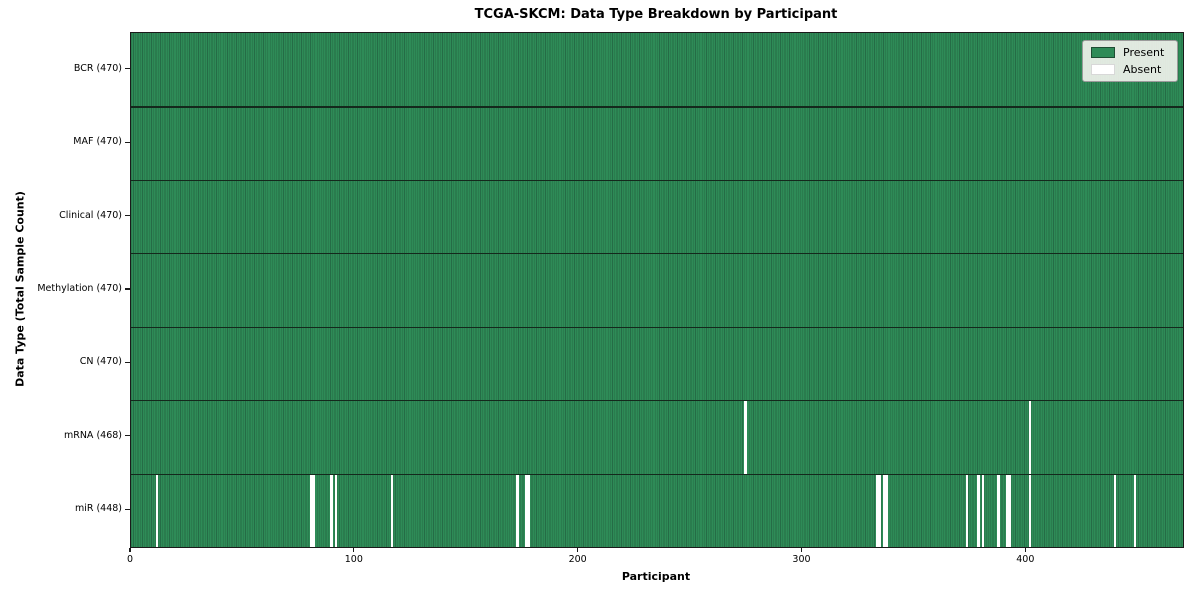 This screenshot has width=1200, height=600. I want to click on legend-label-present: Present, so click(1144, 52).